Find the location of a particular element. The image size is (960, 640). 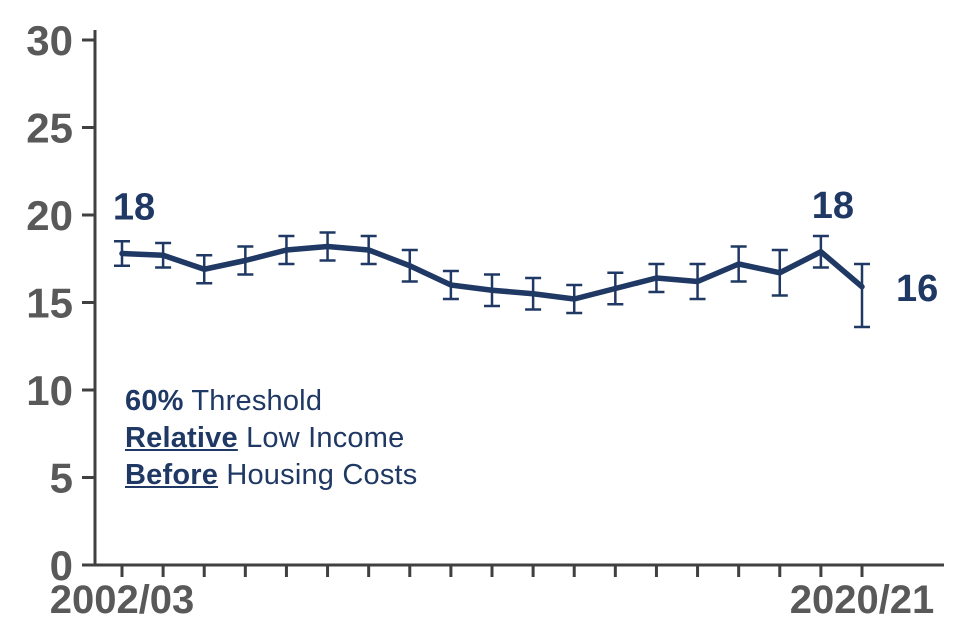

annotation-line-3: Before Housing Costs is located at coordinates (271, 475).